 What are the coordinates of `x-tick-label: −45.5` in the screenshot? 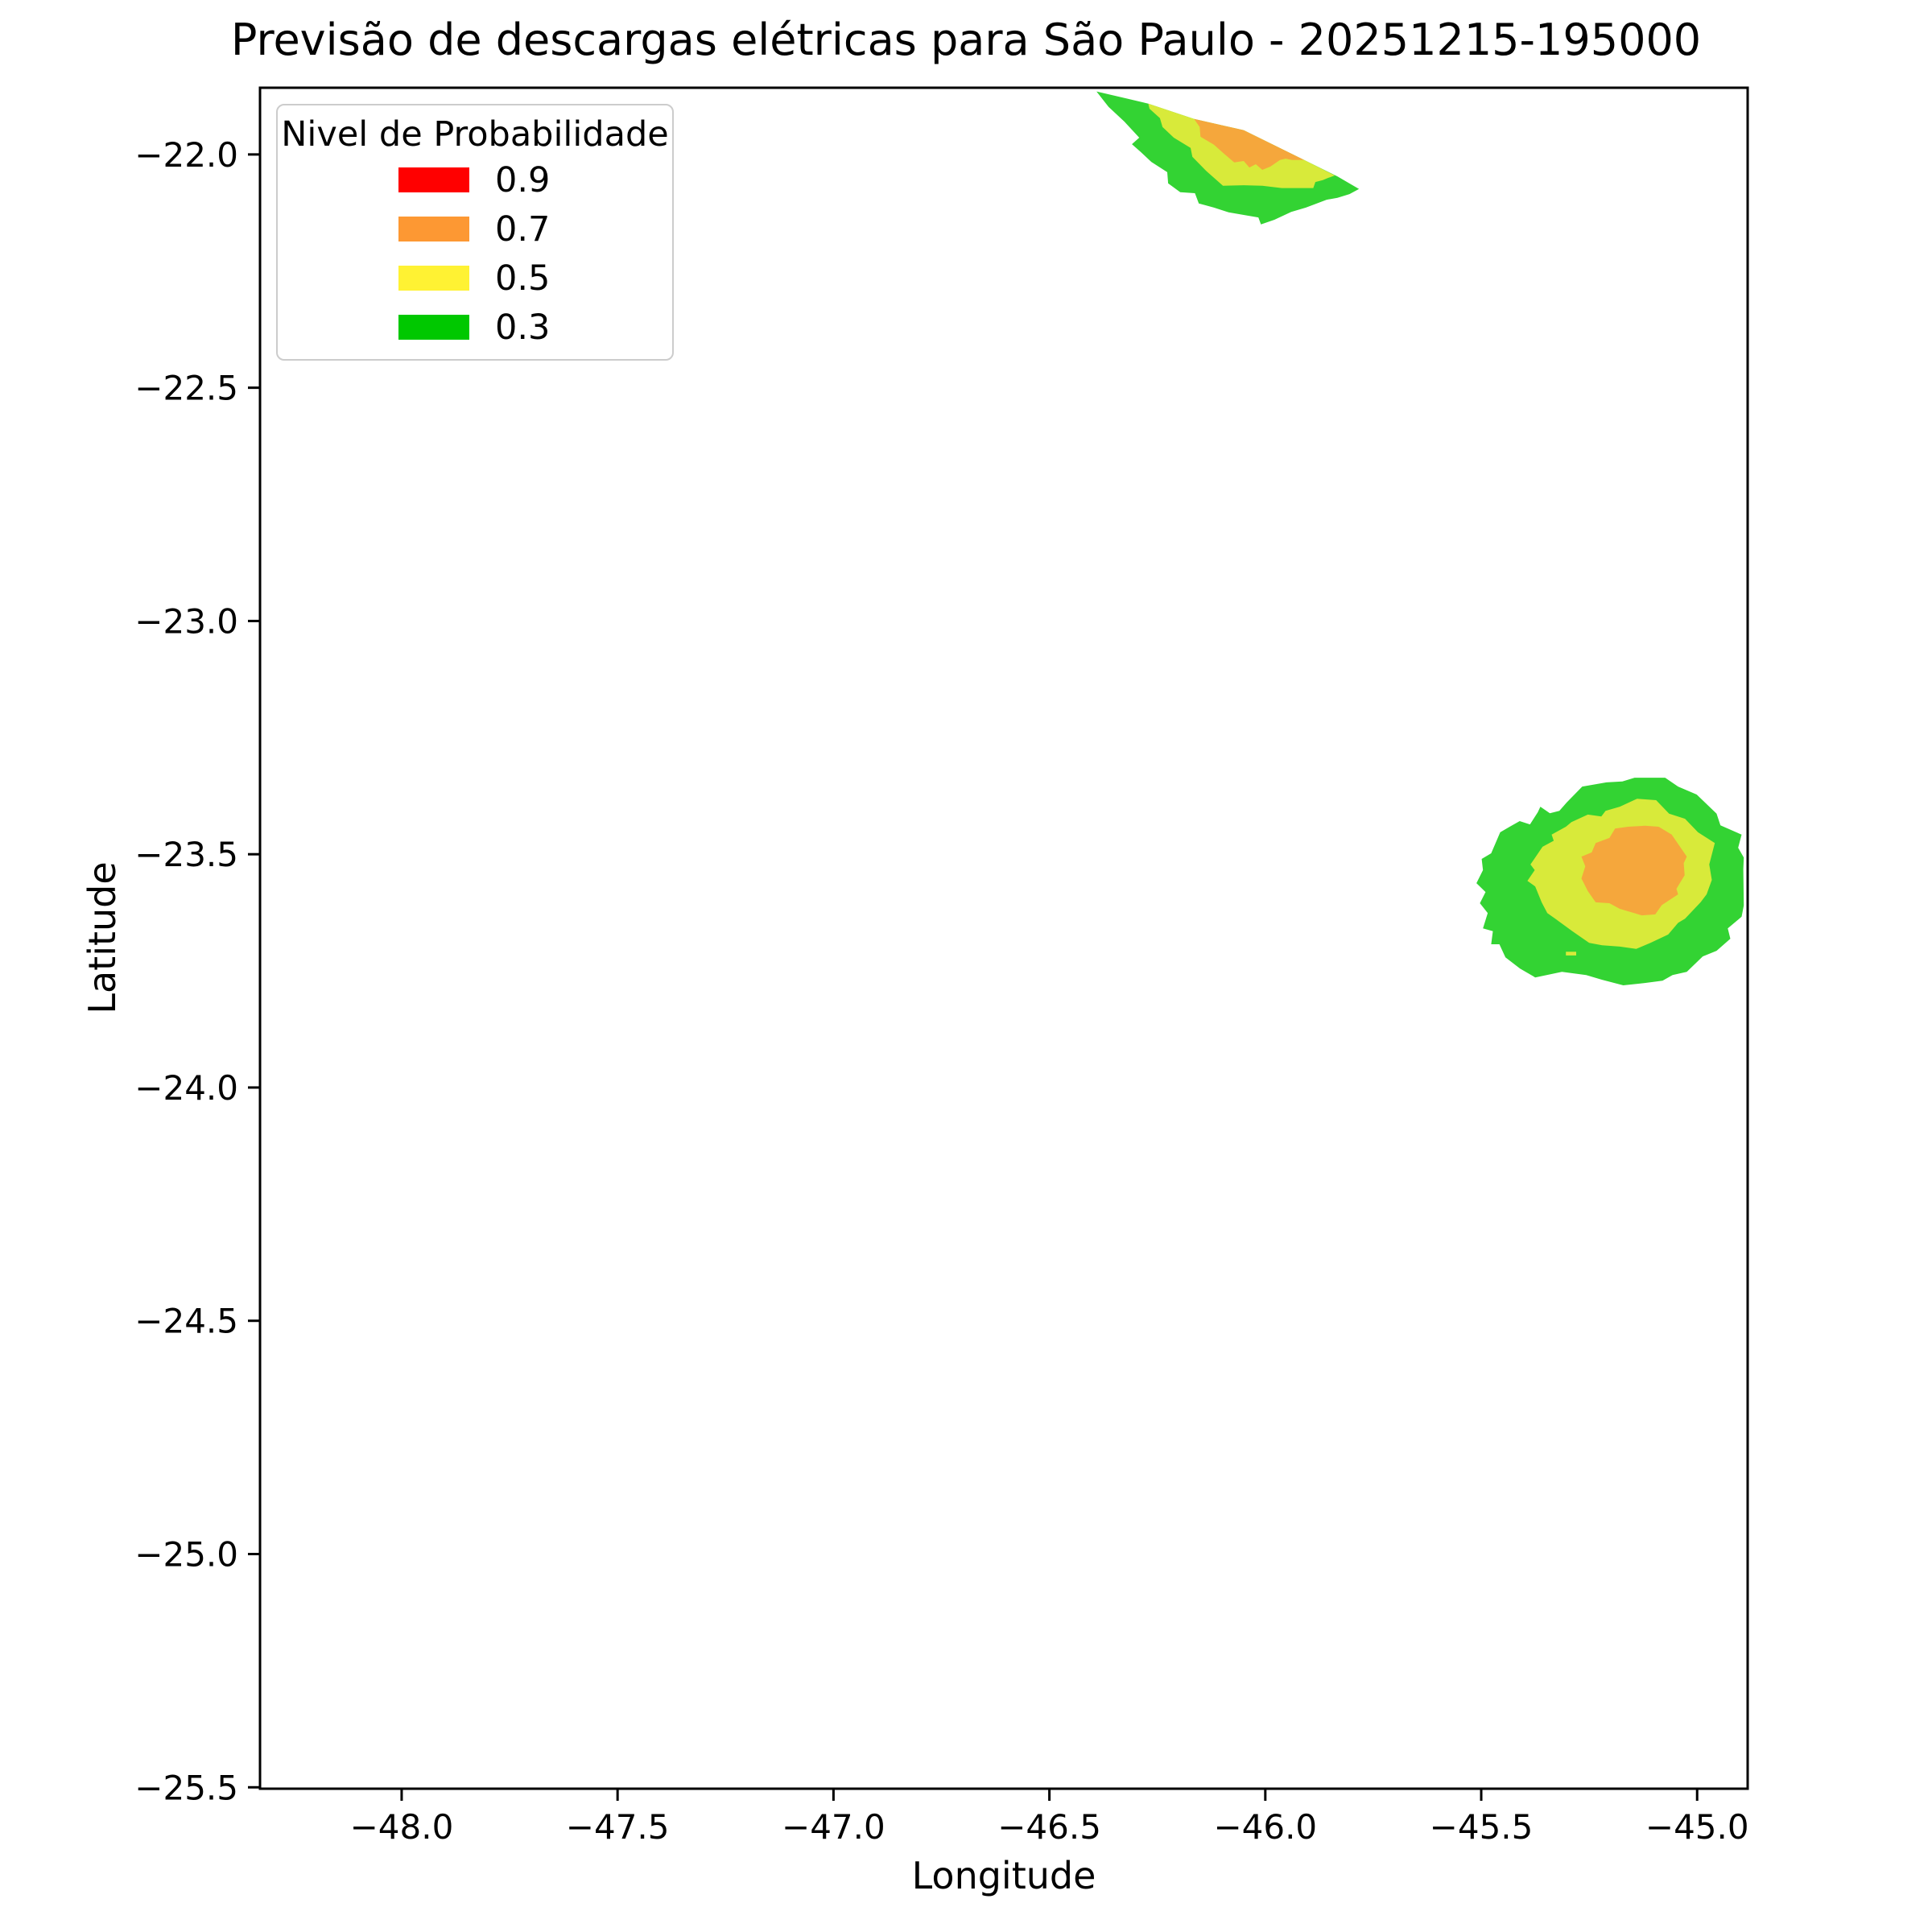 It's located at (1482, 1827).